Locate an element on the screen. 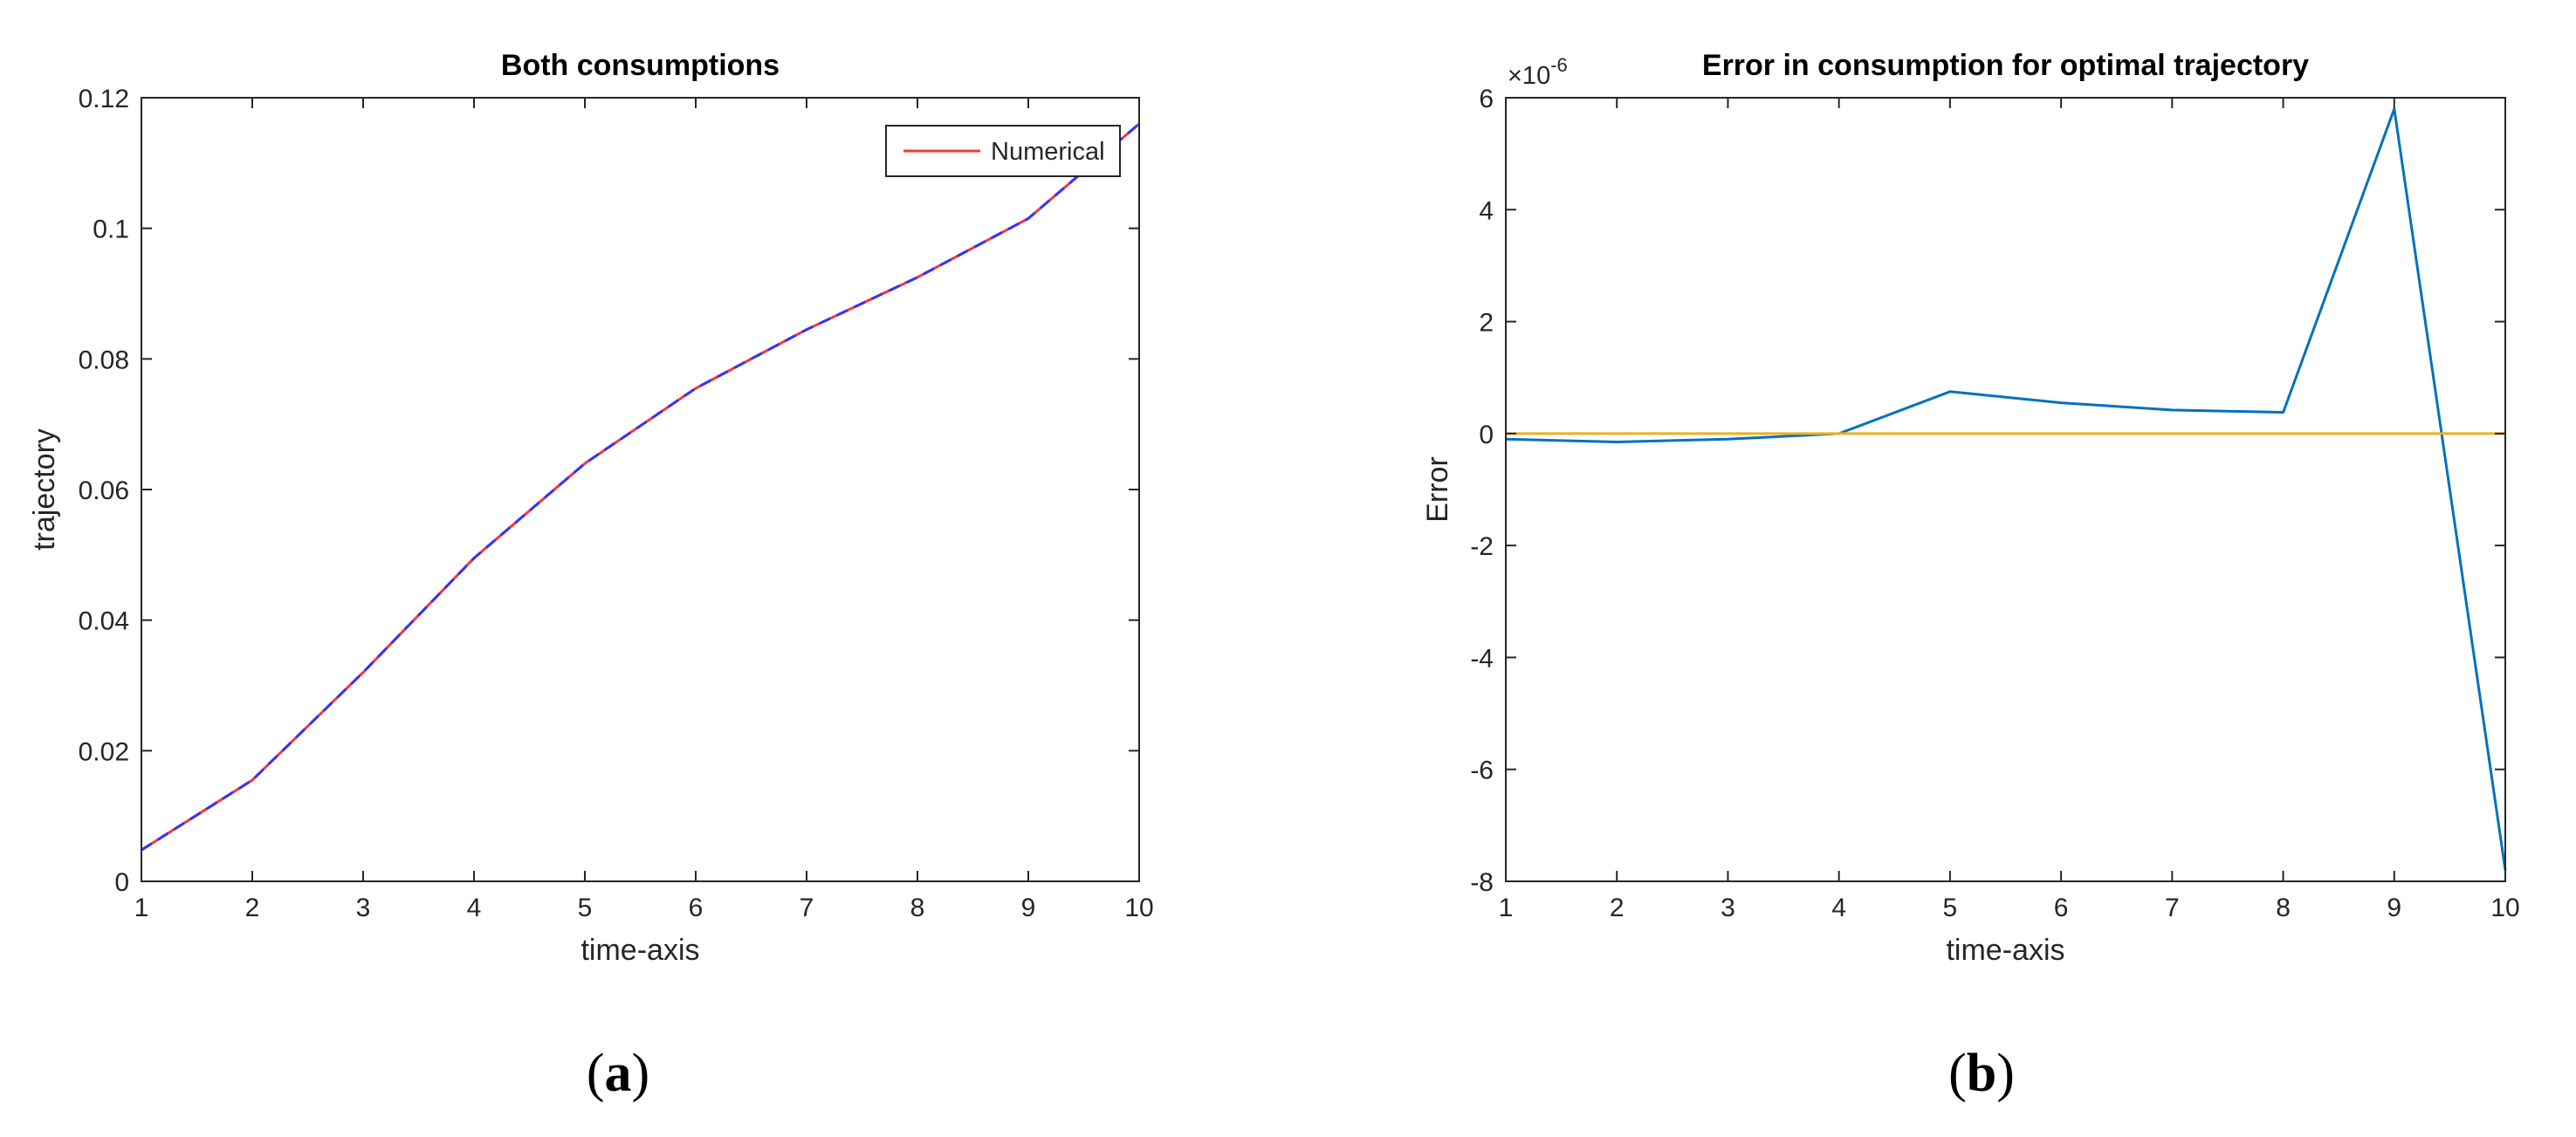  y-tick-label: 4 is located at coordinates (1486, 211).